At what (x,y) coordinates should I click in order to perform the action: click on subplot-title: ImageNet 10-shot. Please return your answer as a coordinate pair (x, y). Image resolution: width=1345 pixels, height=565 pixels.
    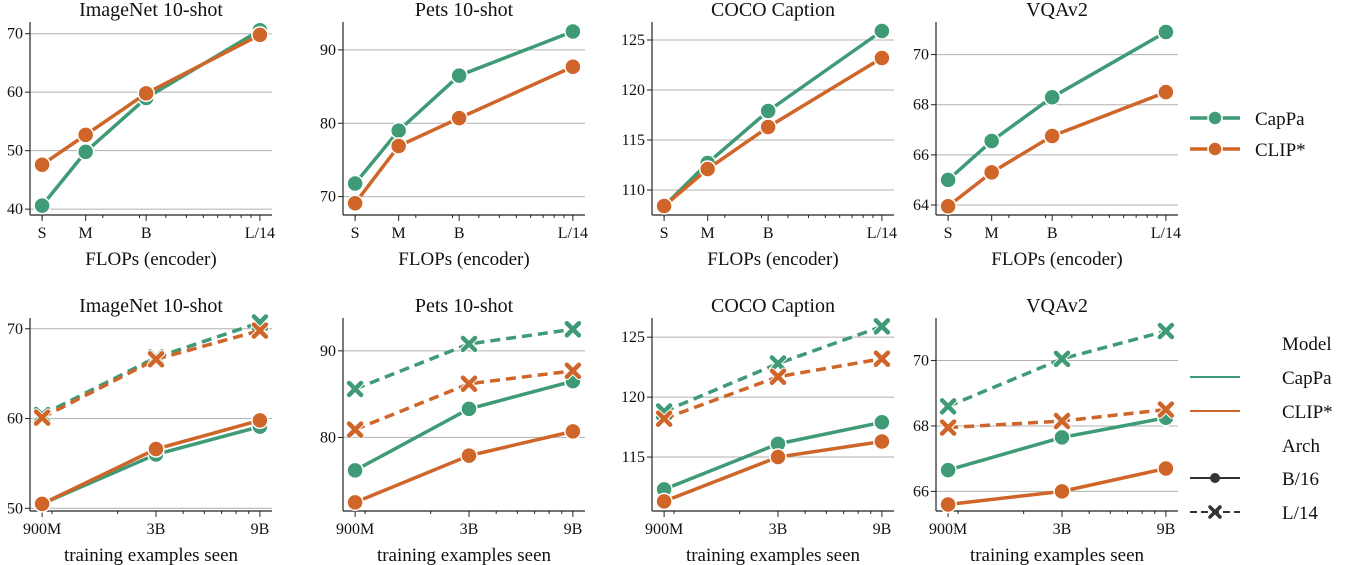
    Looking at the image, I should click on (151, 306).